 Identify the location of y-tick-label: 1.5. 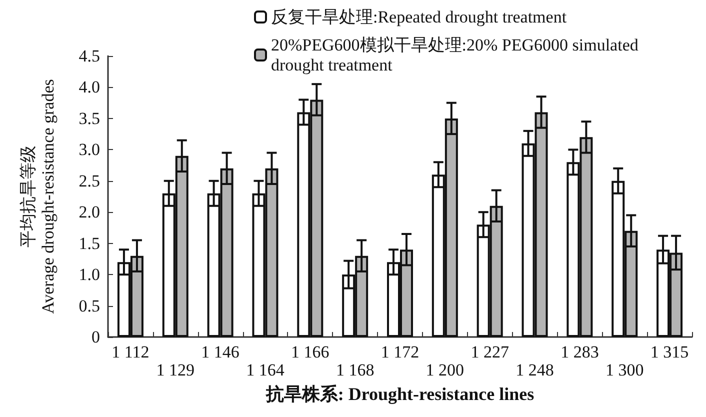
(89, 243).